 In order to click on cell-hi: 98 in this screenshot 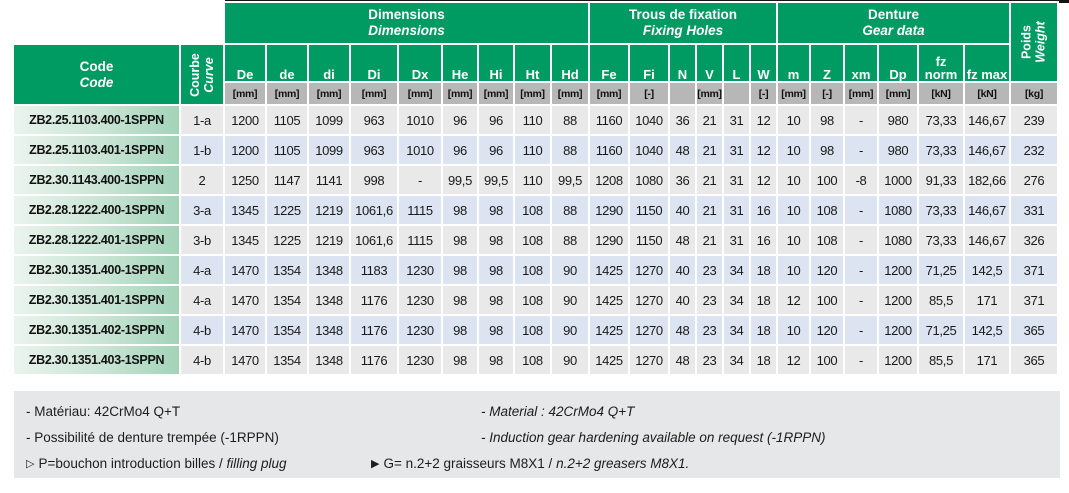, I will do `click(496, 330)`.